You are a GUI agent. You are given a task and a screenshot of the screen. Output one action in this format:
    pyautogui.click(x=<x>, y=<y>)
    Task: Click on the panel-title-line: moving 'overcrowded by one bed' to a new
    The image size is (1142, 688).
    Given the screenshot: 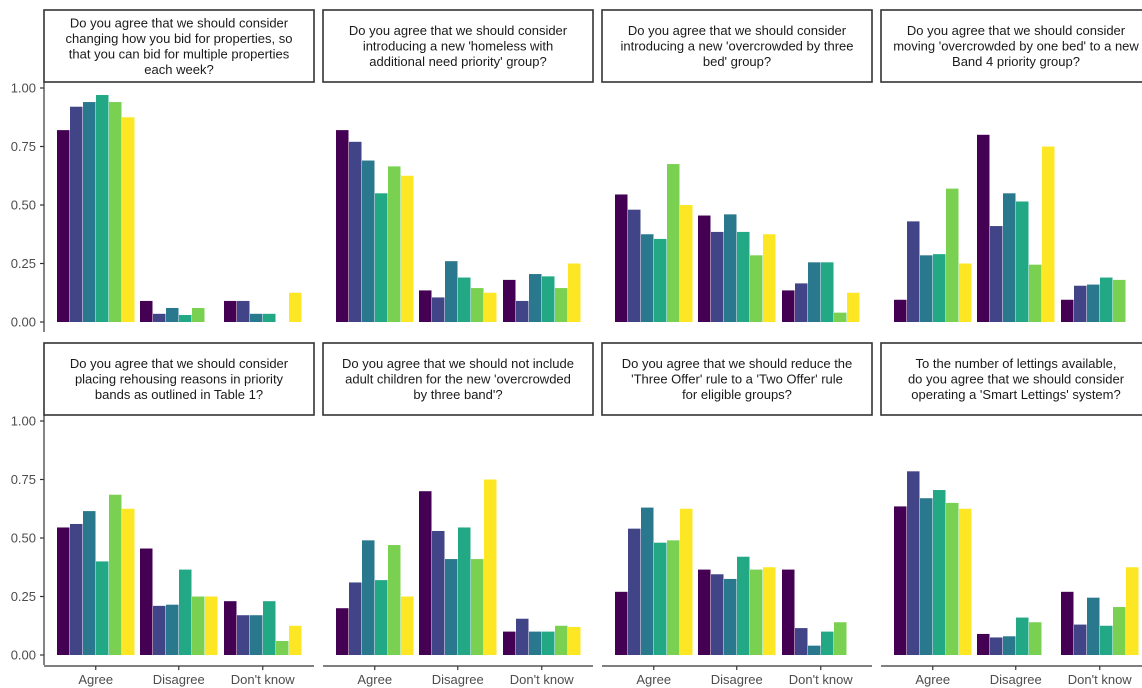 What is the action you would take?
    pyautogui.click(x=1016, y=46)
    